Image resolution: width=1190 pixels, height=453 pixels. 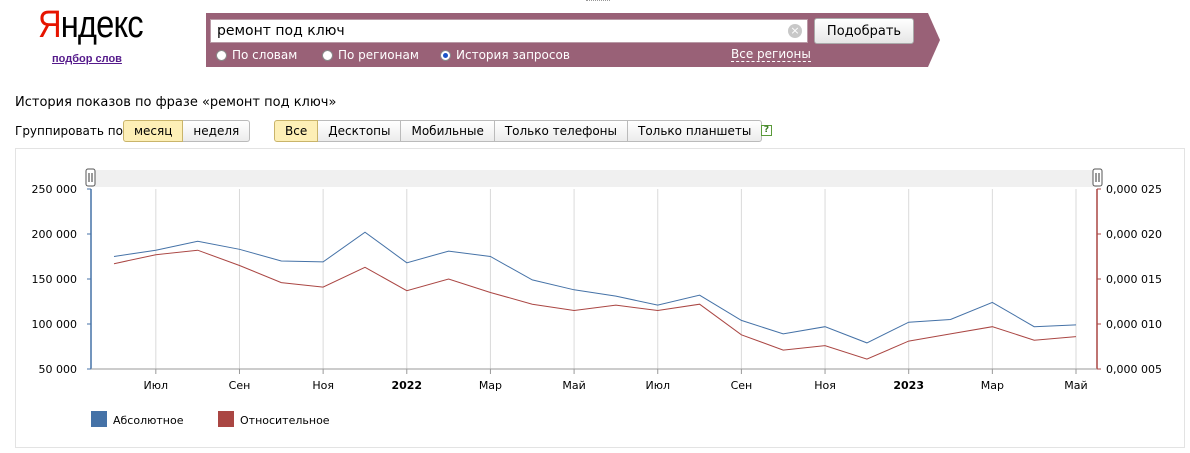 I want to click on y-left-tick-label: 200 000, so click(x=55, y=234).